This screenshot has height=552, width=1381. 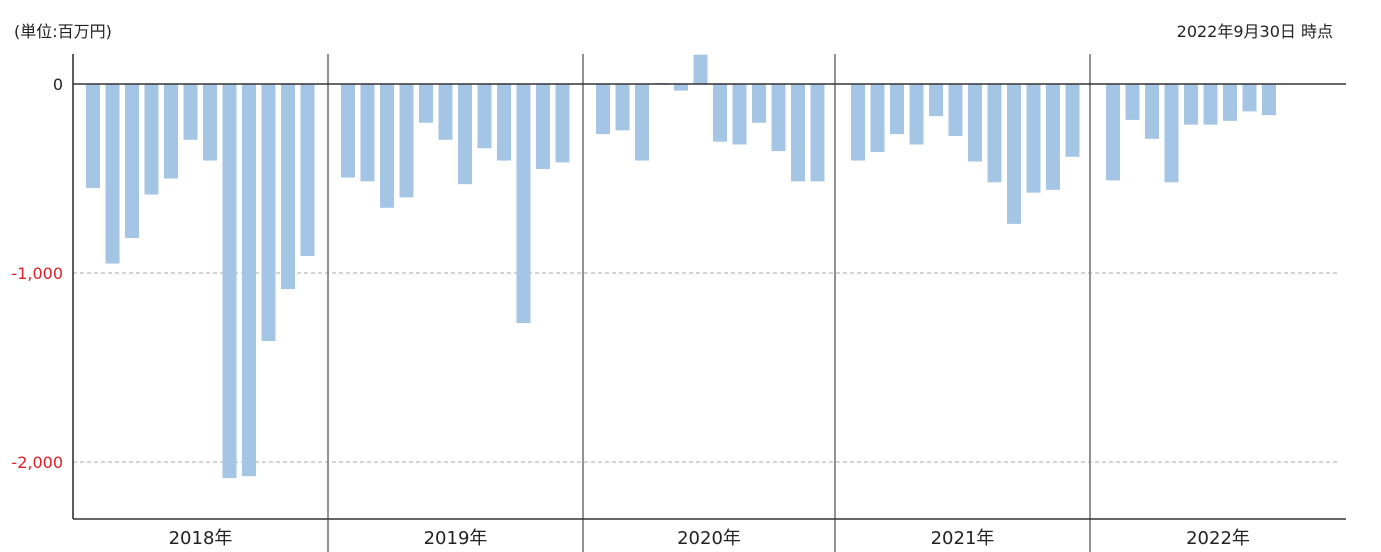 What do you see at coordinates (1218, 538) in the screenshot?
I see `x-tick-label: 2022年` at bounding box center [1218, 538].